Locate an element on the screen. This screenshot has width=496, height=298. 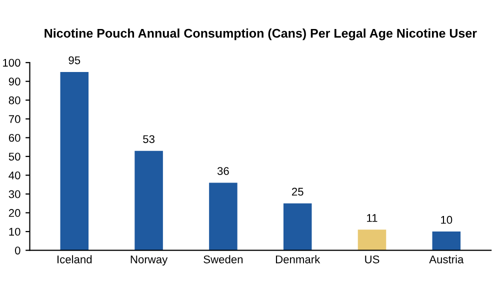
x-tick-label: Denmark is located at coordinates (298, 259).